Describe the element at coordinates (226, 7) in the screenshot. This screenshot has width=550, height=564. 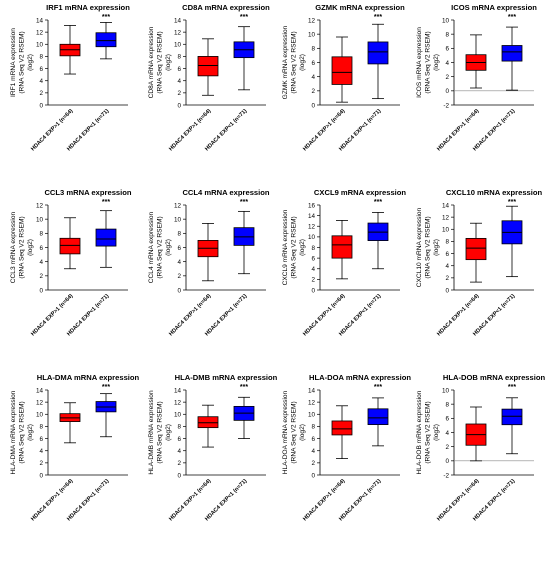
I see `chart-title: CD8A mRNA expression` at that location.